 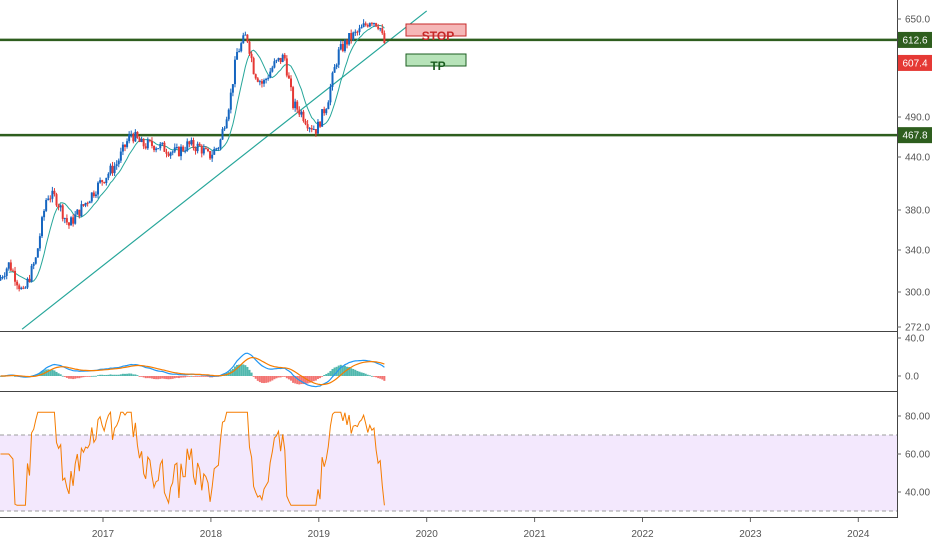 I want to click on tp-annotation: TP, so click(x=436, y=63).